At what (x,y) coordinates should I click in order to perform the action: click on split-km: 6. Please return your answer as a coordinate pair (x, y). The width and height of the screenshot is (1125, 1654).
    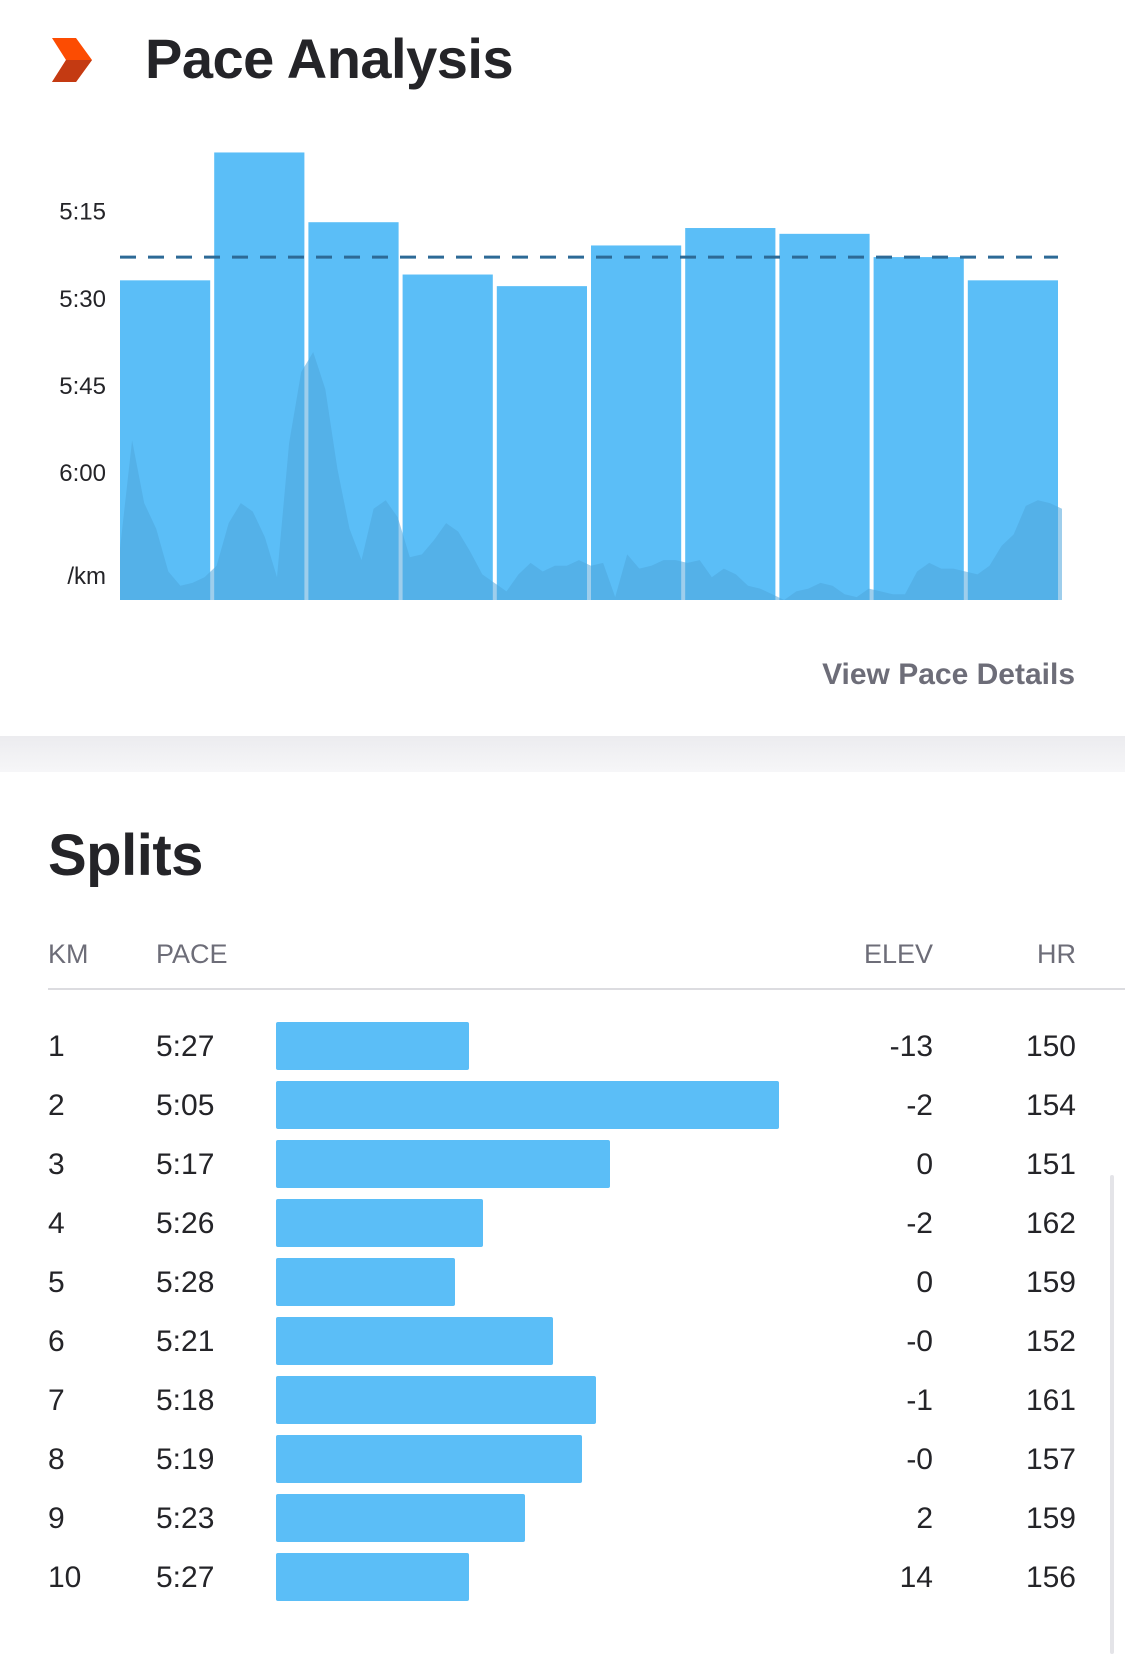
    Looking at the image, I should click on (56, 1341).